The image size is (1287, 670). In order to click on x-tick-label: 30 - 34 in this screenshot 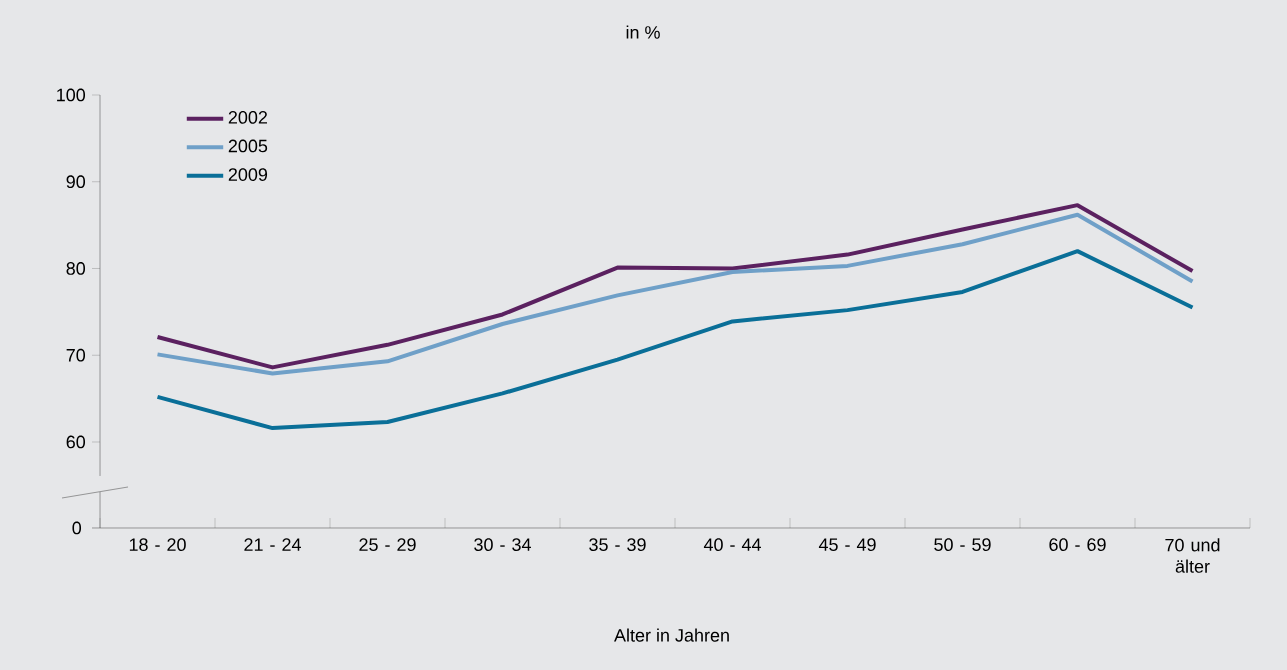, I will do `click(502, 544)`.